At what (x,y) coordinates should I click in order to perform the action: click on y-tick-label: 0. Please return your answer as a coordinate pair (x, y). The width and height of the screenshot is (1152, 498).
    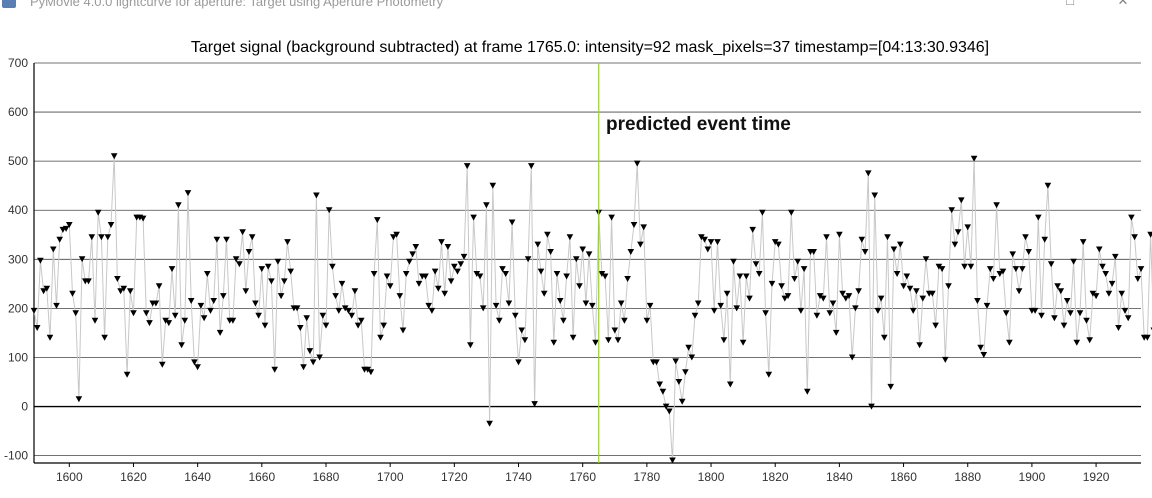
    Looking at the image, I should click on (24, 407).